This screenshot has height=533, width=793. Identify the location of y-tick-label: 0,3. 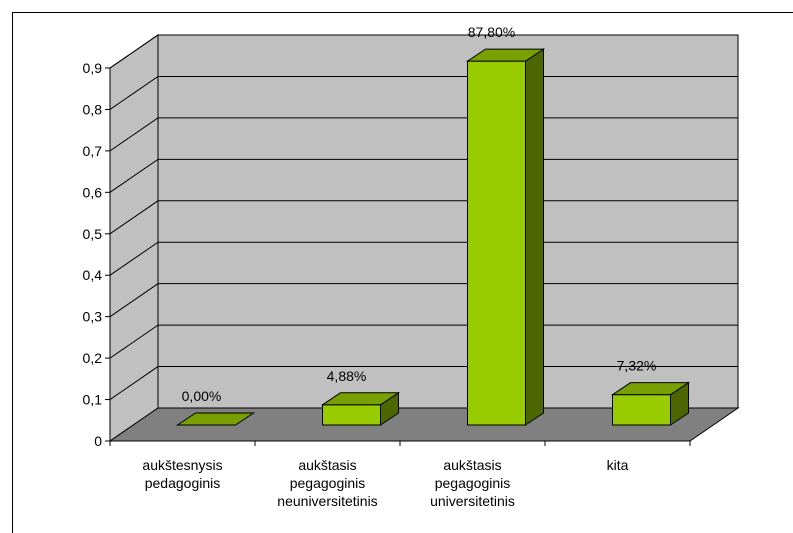
(93, 317).